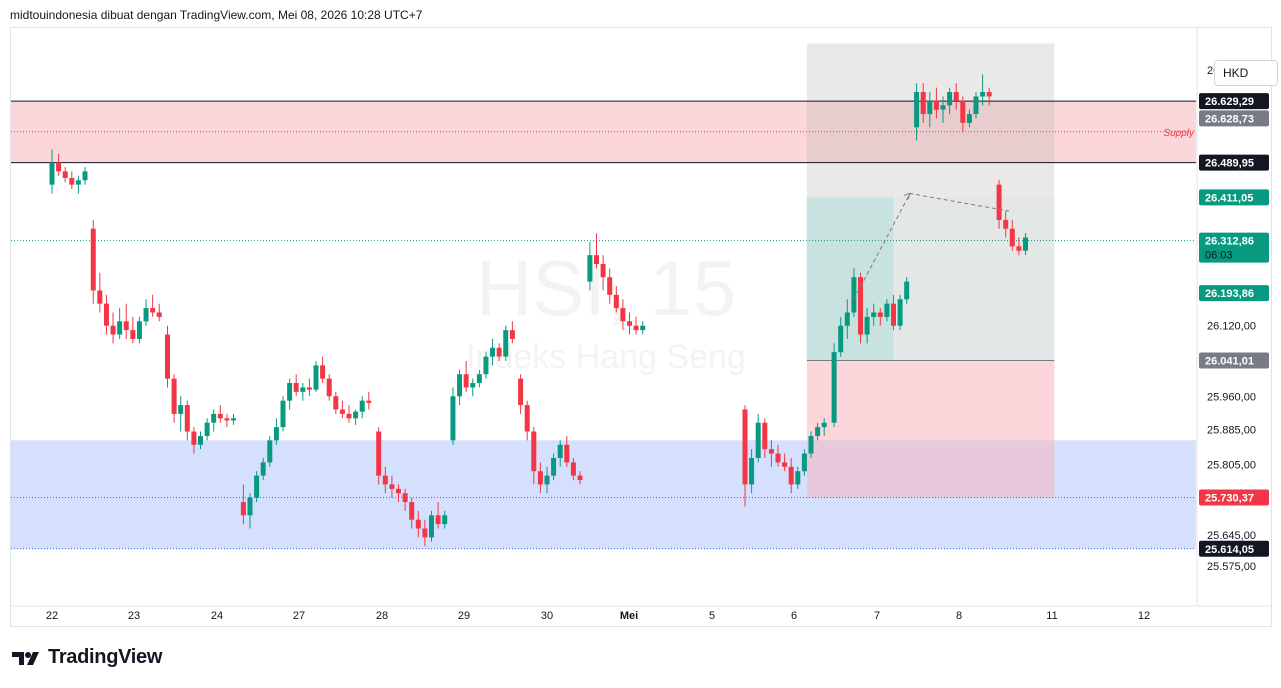  I want to click on price-tag-label: 25.614,05, so click(1229, 550).